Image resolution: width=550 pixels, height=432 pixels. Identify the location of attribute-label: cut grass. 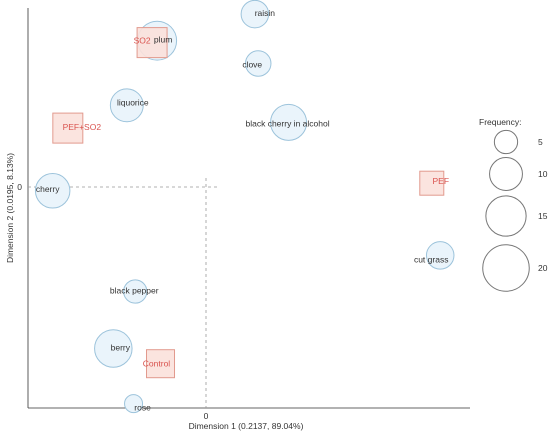
(431, 259).